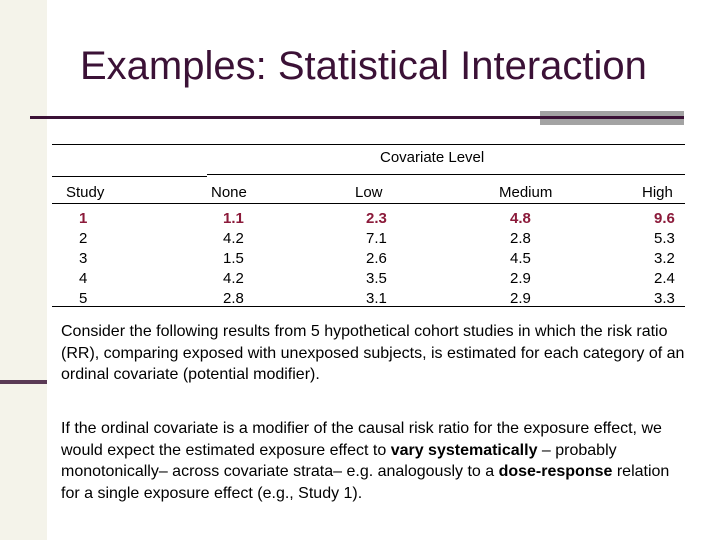 Image resolution: width=720 pixels, height=540 pixels. I want to click on table-cell: 5, so click(83, 298).